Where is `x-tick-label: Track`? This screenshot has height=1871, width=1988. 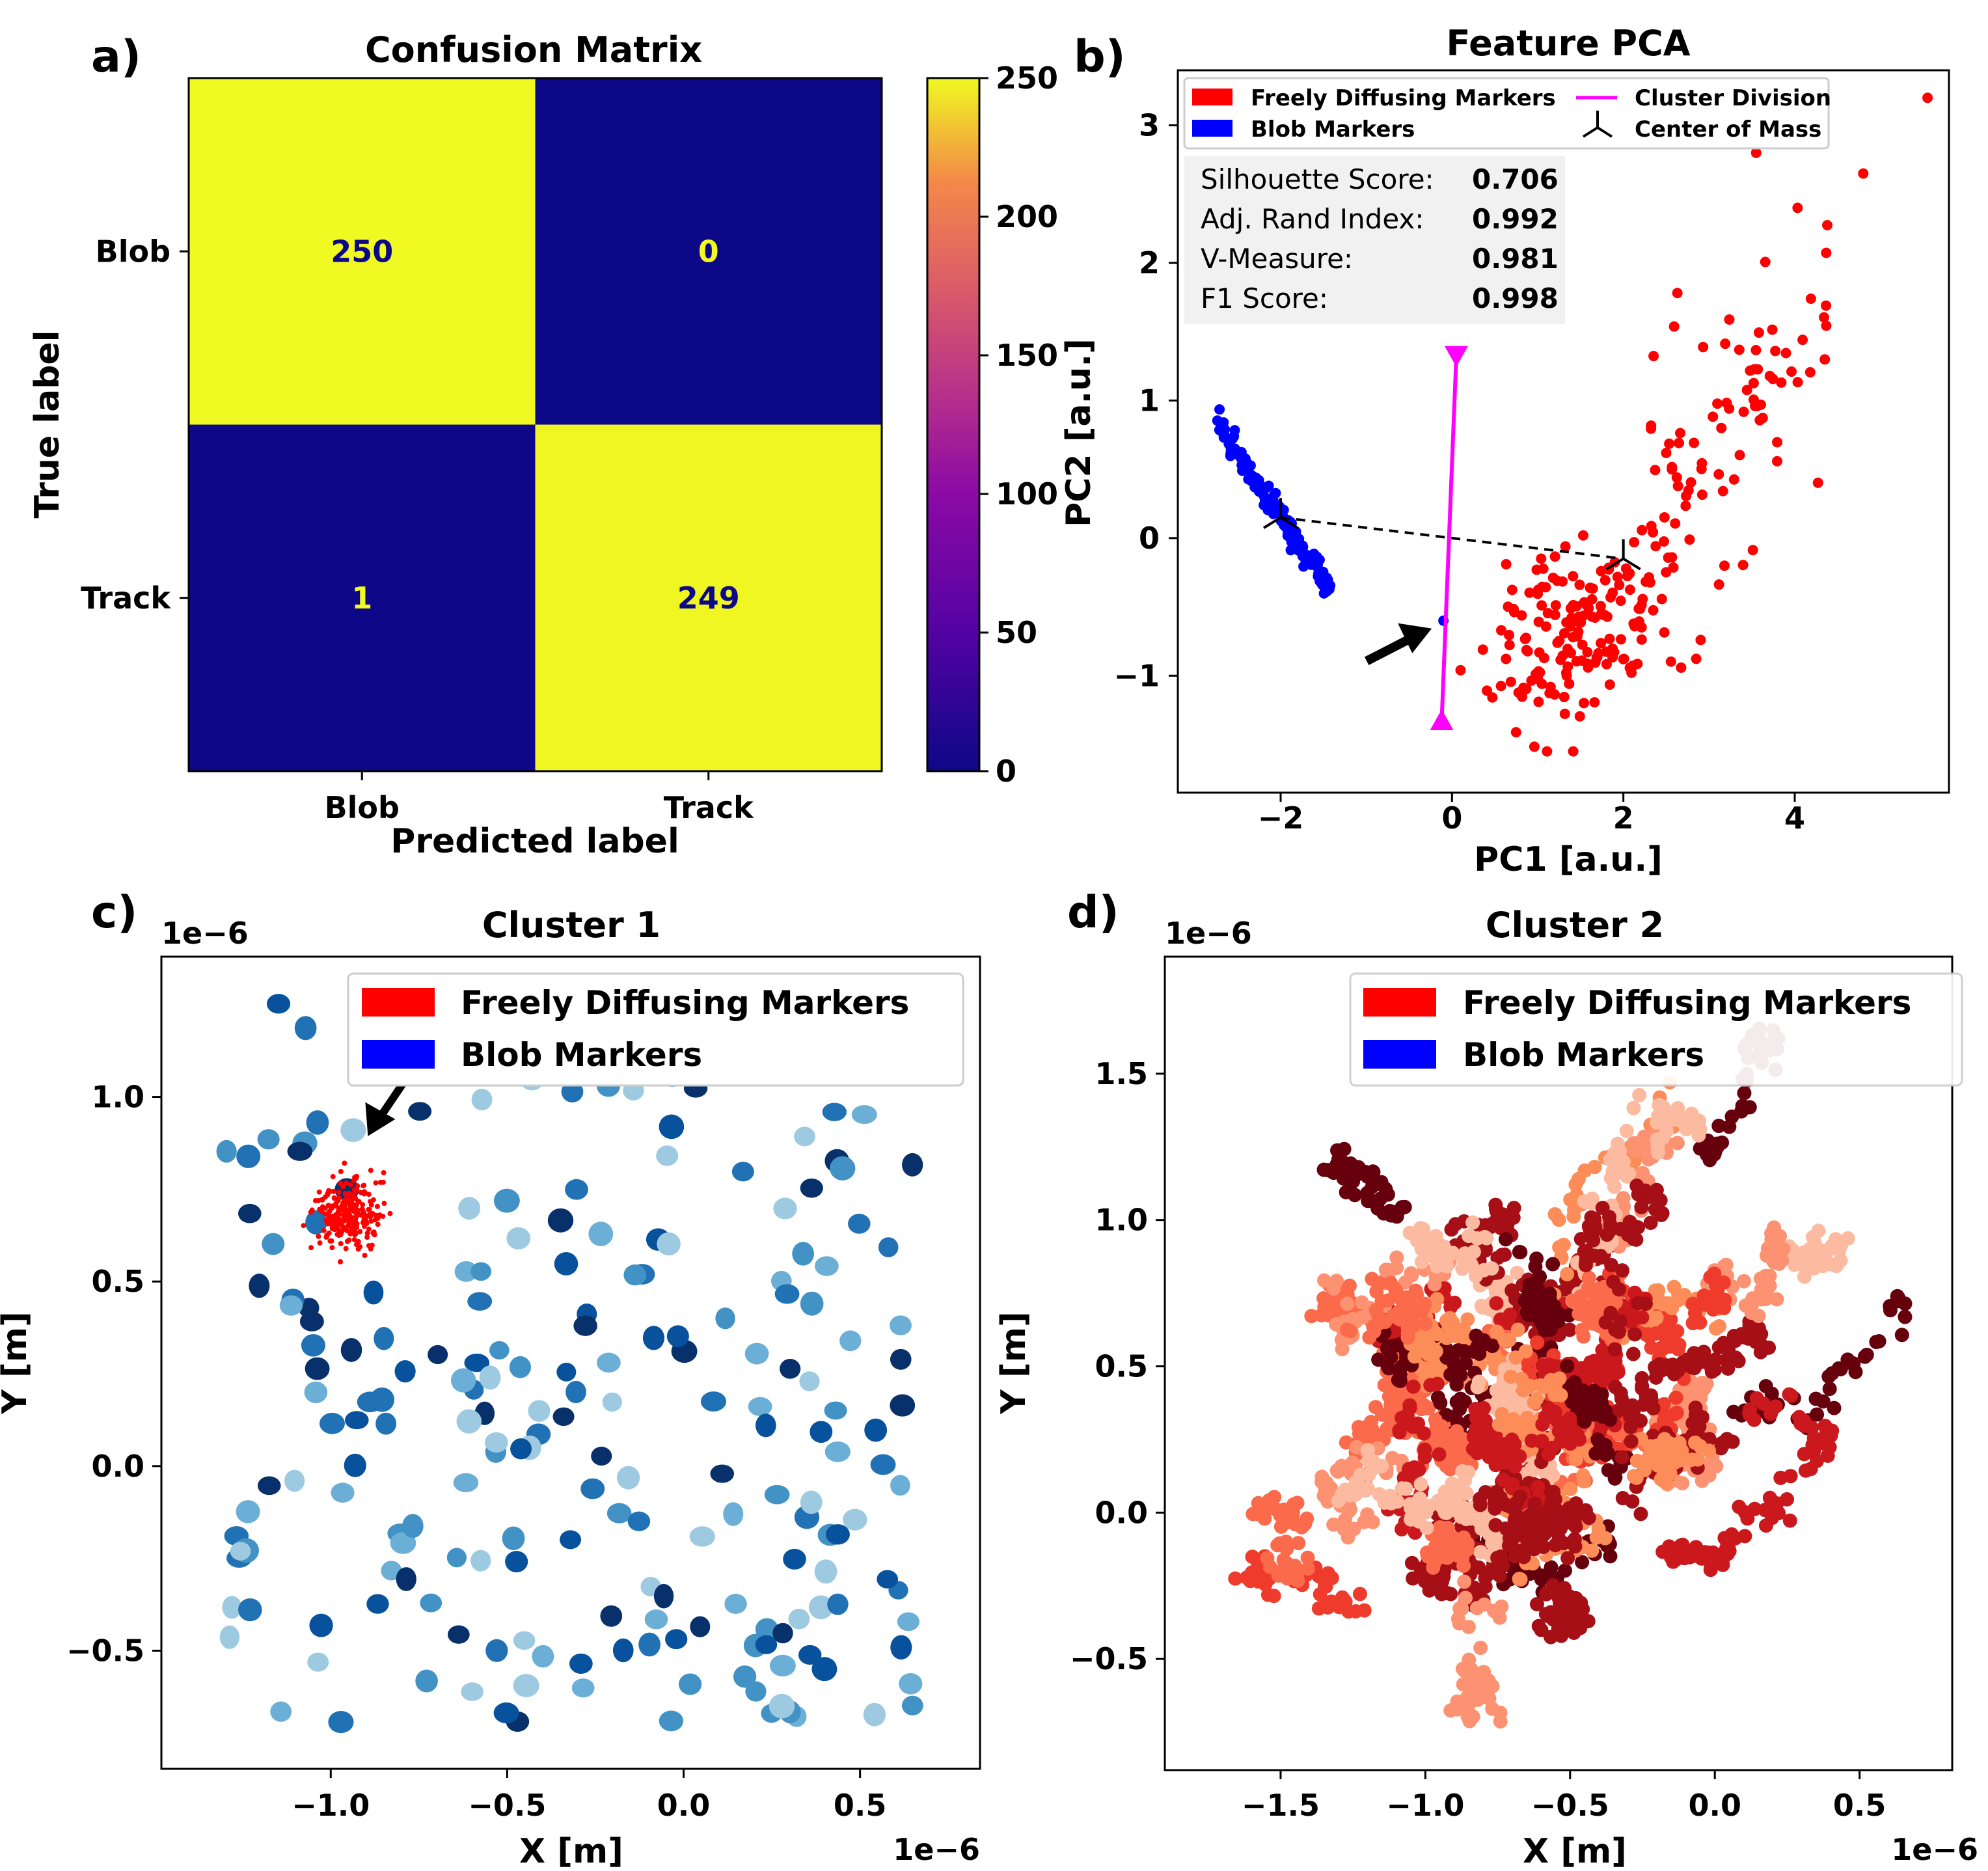 x-tick-label: Track is located at coordinates (709, 807).